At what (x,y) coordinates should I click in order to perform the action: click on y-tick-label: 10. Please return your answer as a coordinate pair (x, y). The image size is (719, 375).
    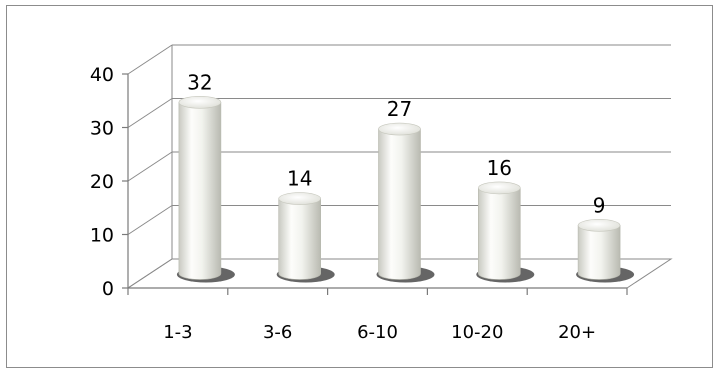
    Looking at the image, I should click on (102, 236).